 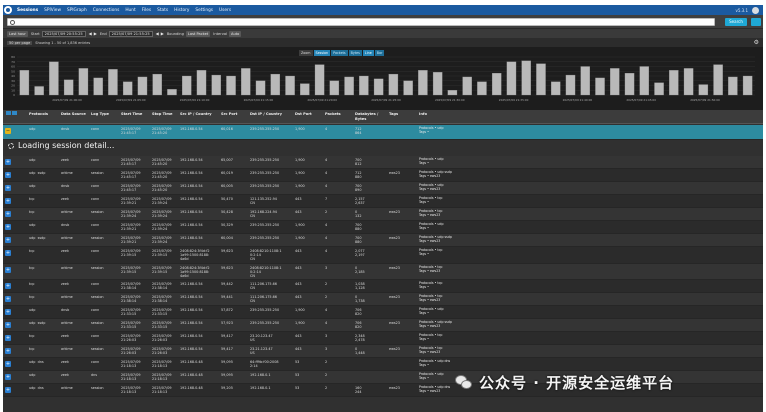 What do you see at coordinates (756, 42) in the screenshot?
I see `gear-icon: ⚙` at bounding box center [756, 42].